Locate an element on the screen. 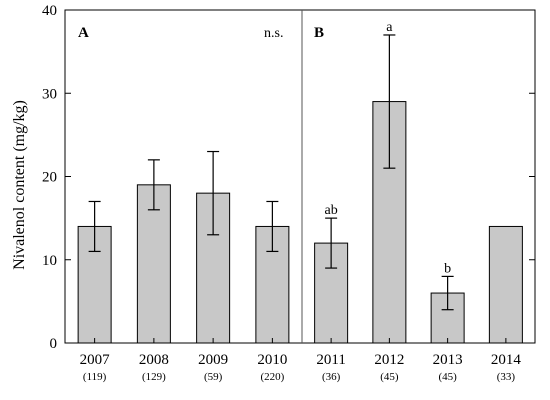  significance-letter: ab is located at coordinates (331, 210).